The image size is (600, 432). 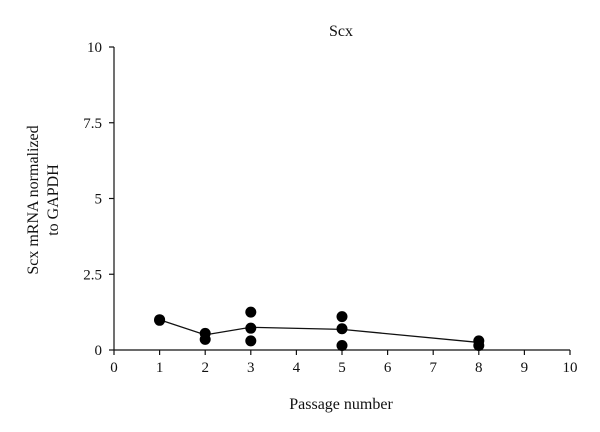 I want to click on points-layer, so click(x=319, y=328).